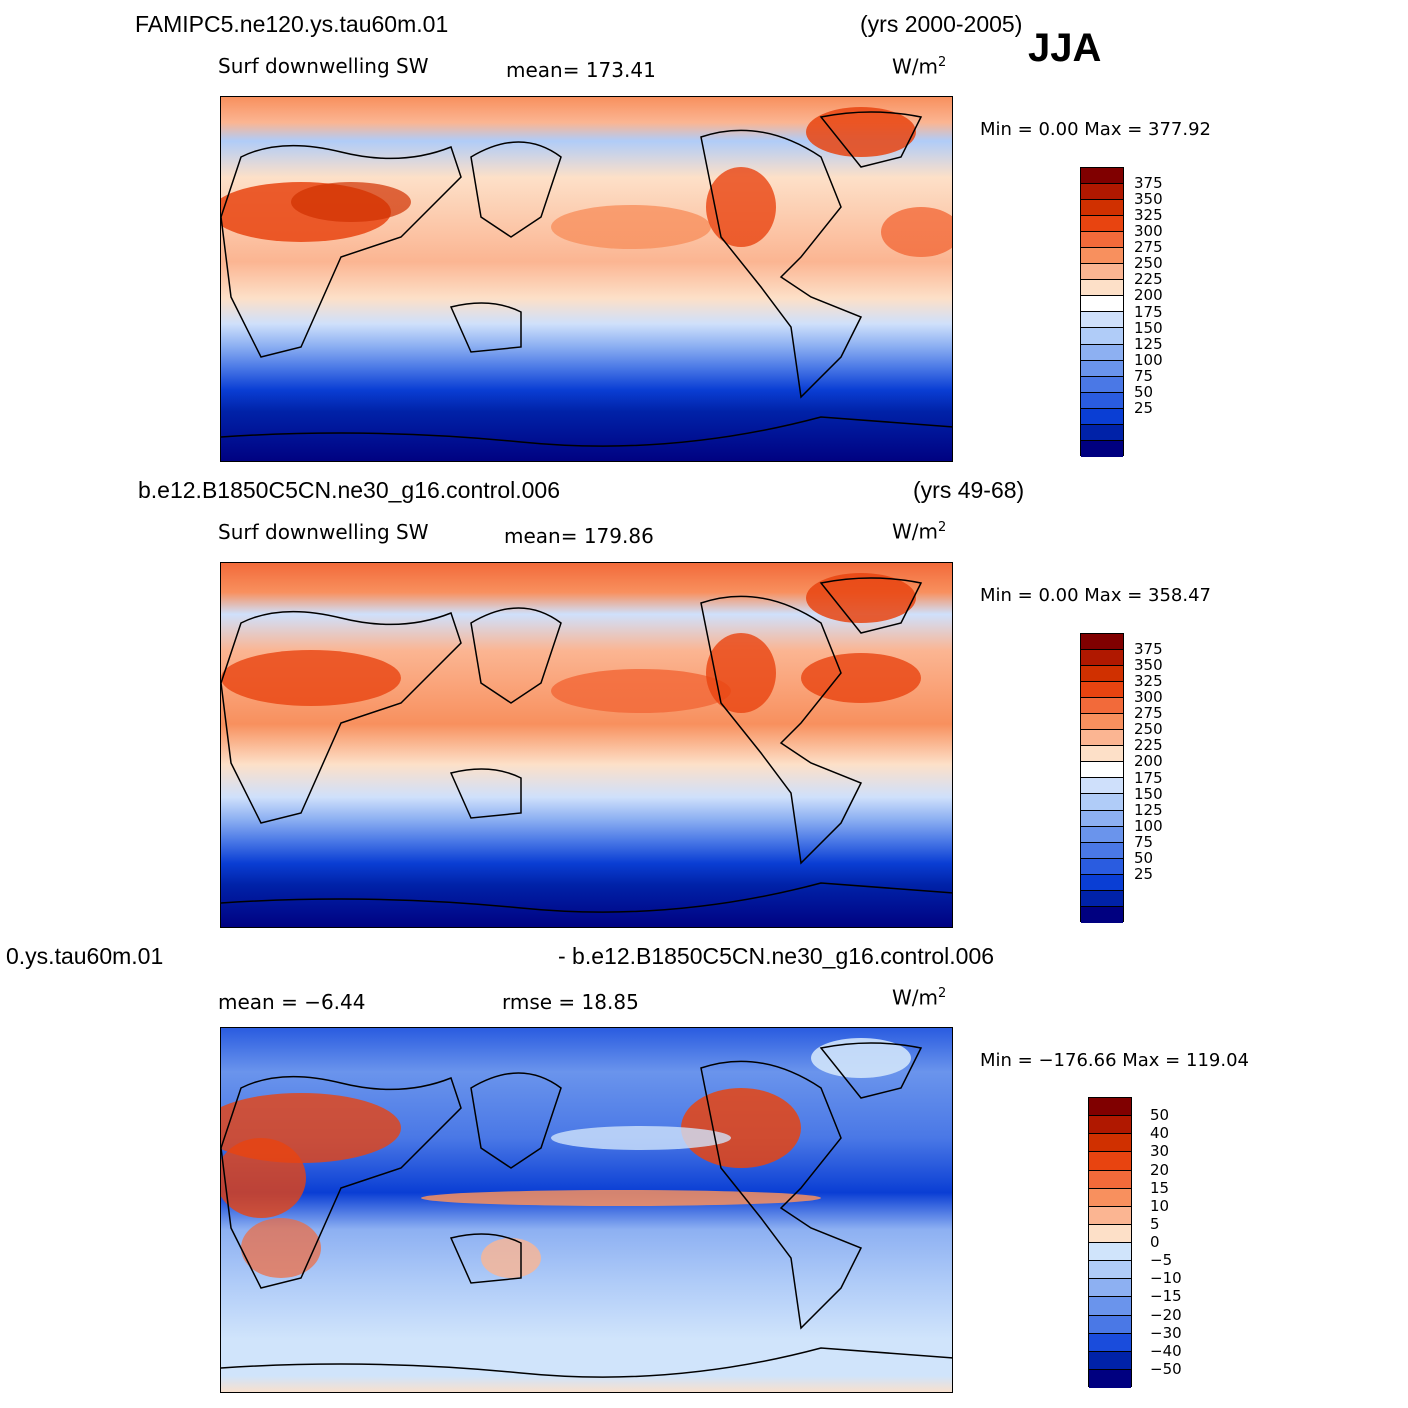  Describe the element at coordinates (1095, 129) in the screenshot. I see `panel1-minmax: Min = 0.00 Max = 377.92` at that location.